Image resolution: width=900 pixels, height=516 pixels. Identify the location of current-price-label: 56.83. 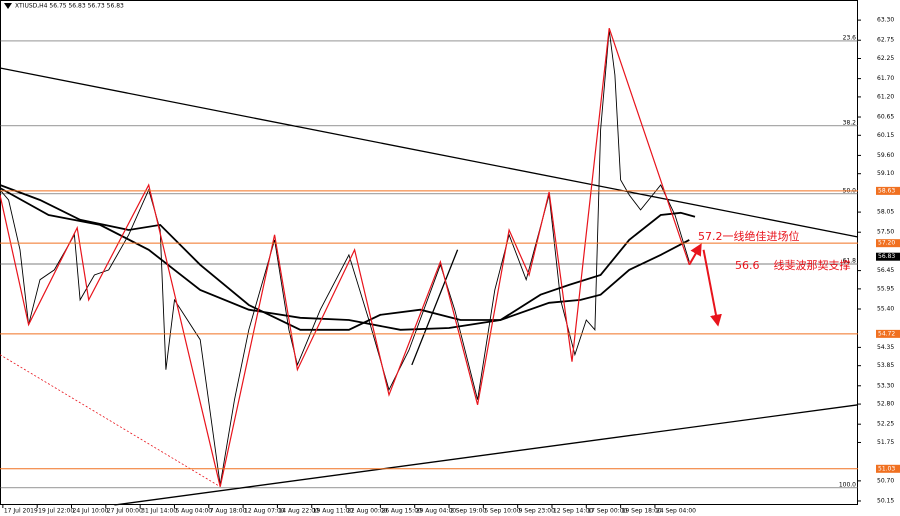
(886, 256).